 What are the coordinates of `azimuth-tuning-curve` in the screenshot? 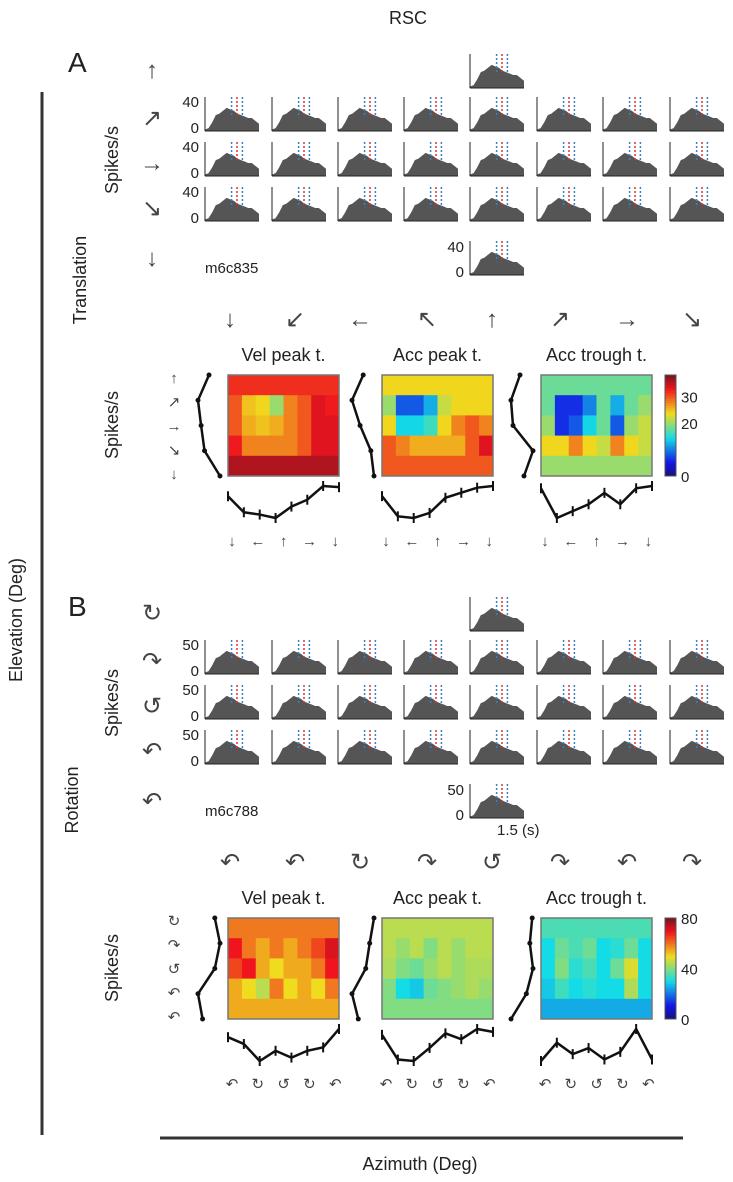 It's located at (283, 502).